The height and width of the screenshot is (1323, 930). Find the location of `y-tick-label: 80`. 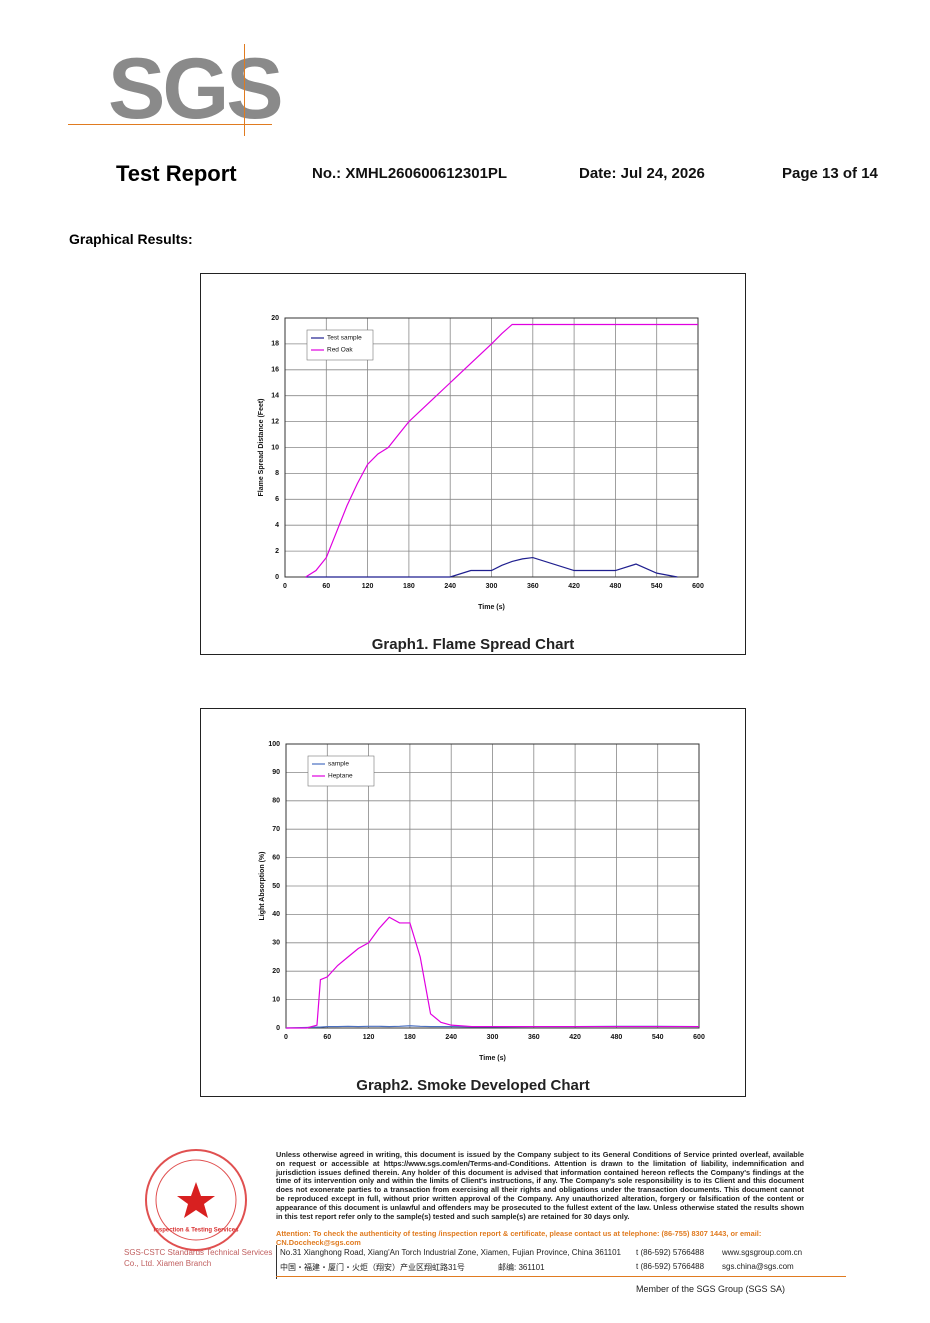

y-tick-label: 80 is located at coordinates (276, 801).